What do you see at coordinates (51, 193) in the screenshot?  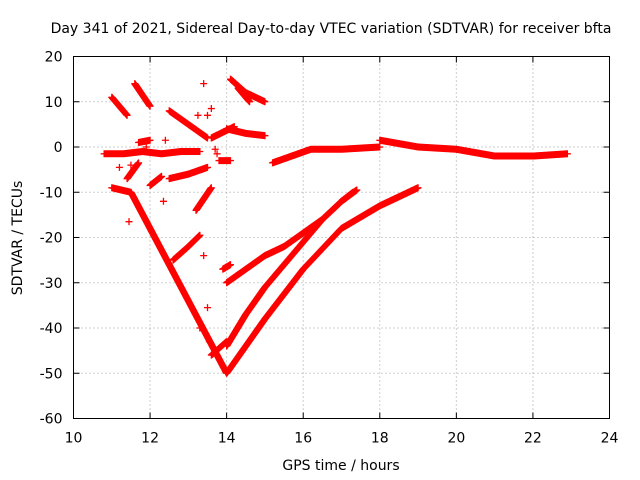 I see `y-tick-label: -10` at bounding box center [51, 193].